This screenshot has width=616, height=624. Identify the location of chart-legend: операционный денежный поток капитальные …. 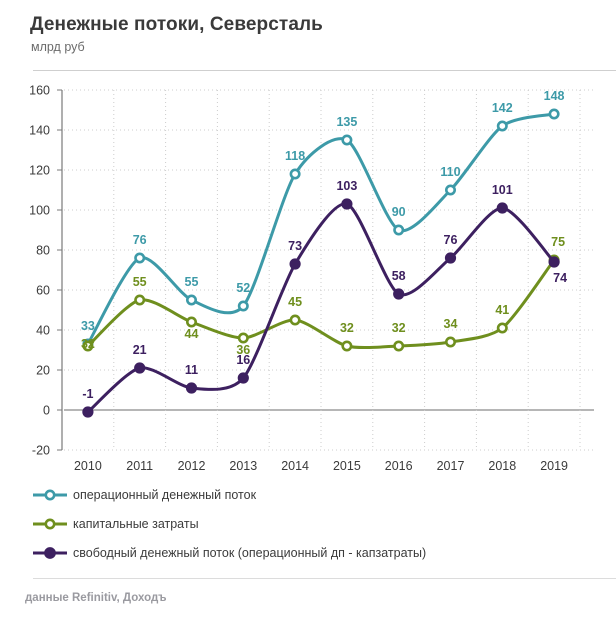
(323, 523).